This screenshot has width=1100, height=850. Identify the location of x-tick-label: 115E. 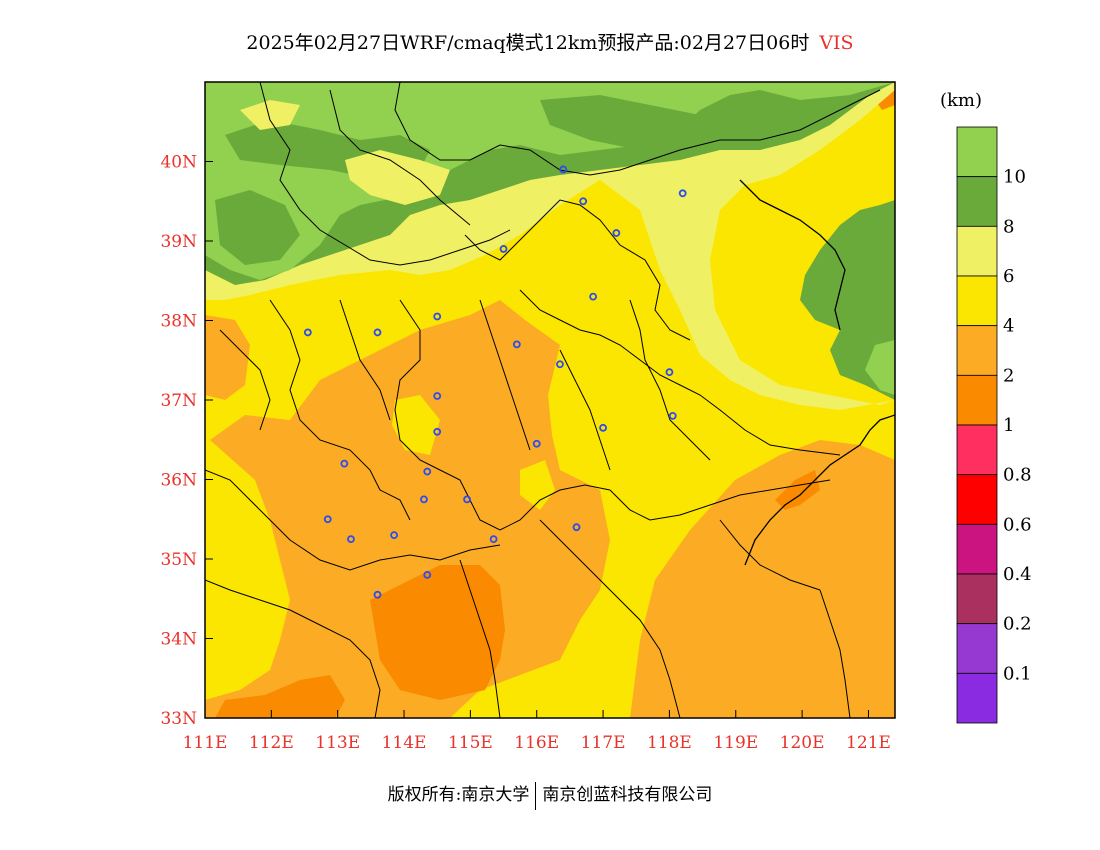
(470, 743).